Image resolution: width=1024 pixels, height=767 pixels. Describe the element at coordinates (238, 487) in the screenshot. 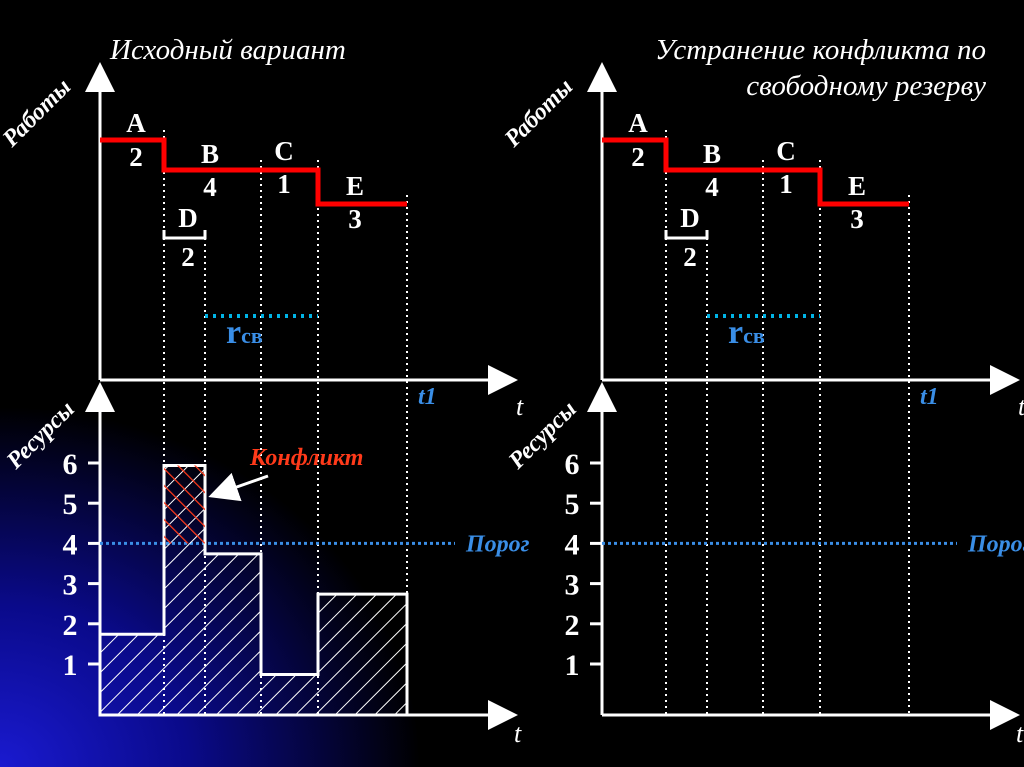

I see `conflict-arrow` at that location.